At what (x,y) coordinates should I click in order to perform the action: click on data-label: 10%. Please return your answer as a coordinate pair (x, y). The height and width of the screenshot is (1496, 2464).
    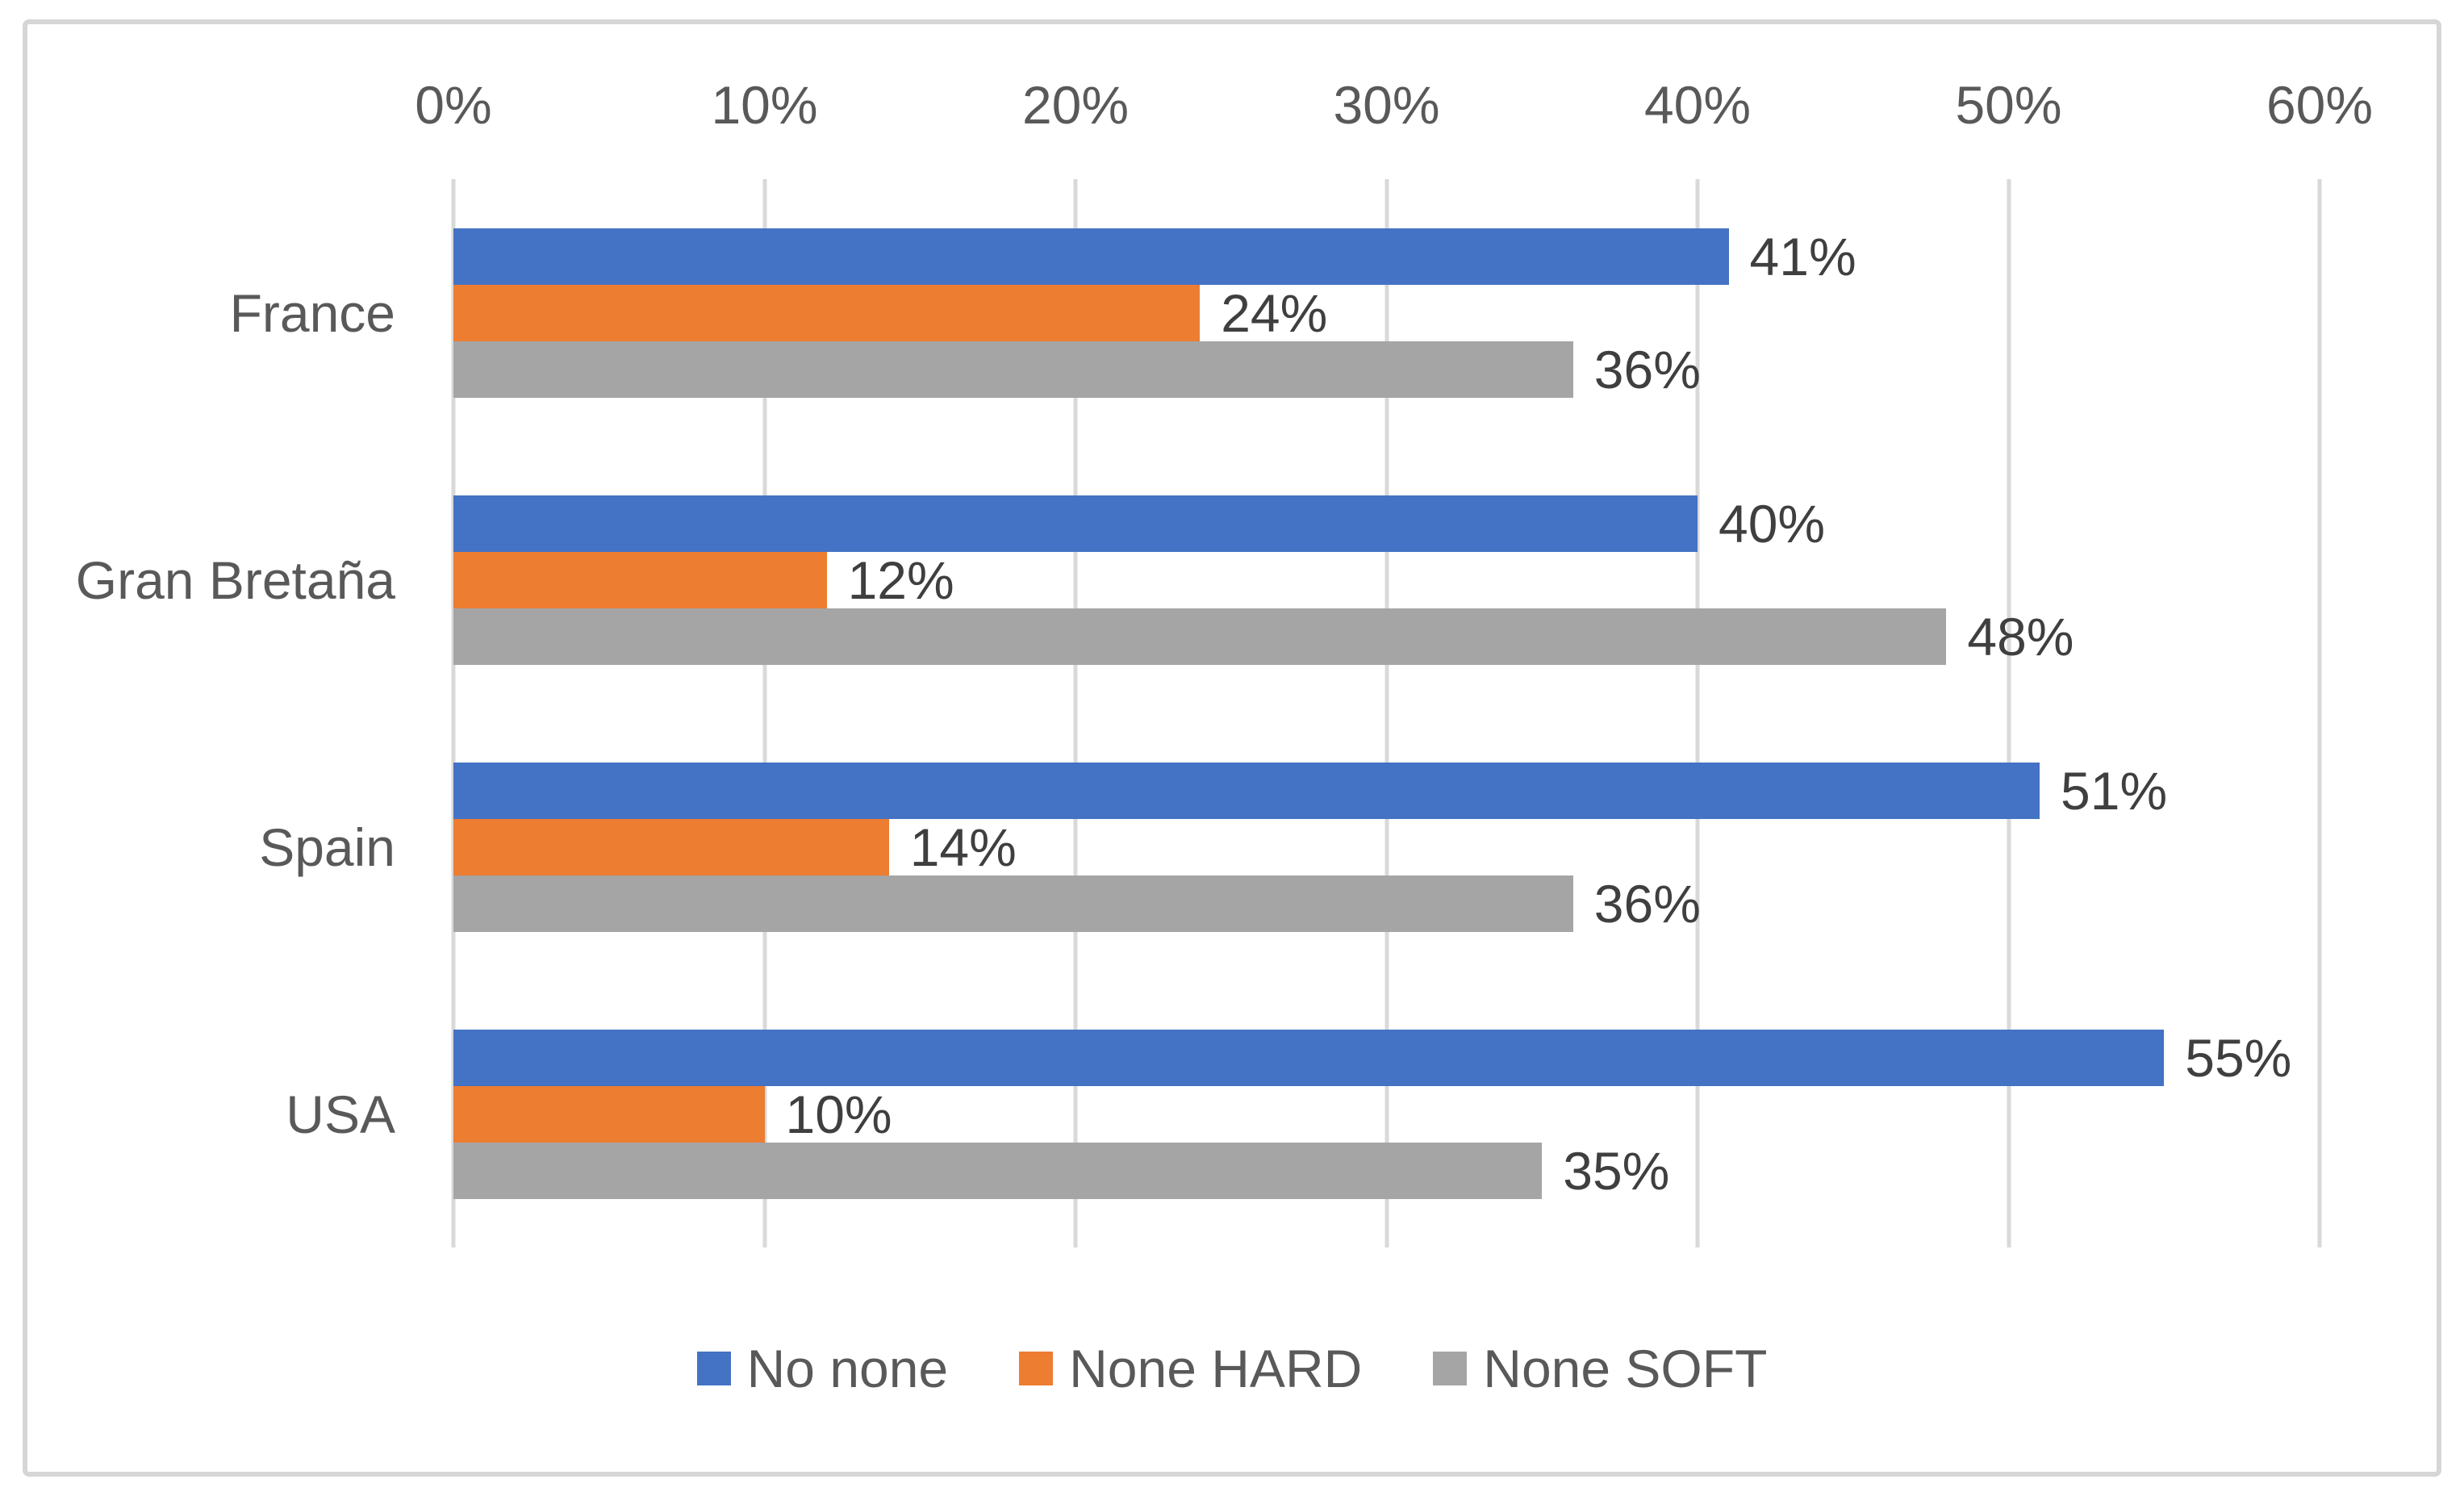
    Looking at the image, I should click on (838, 1114).